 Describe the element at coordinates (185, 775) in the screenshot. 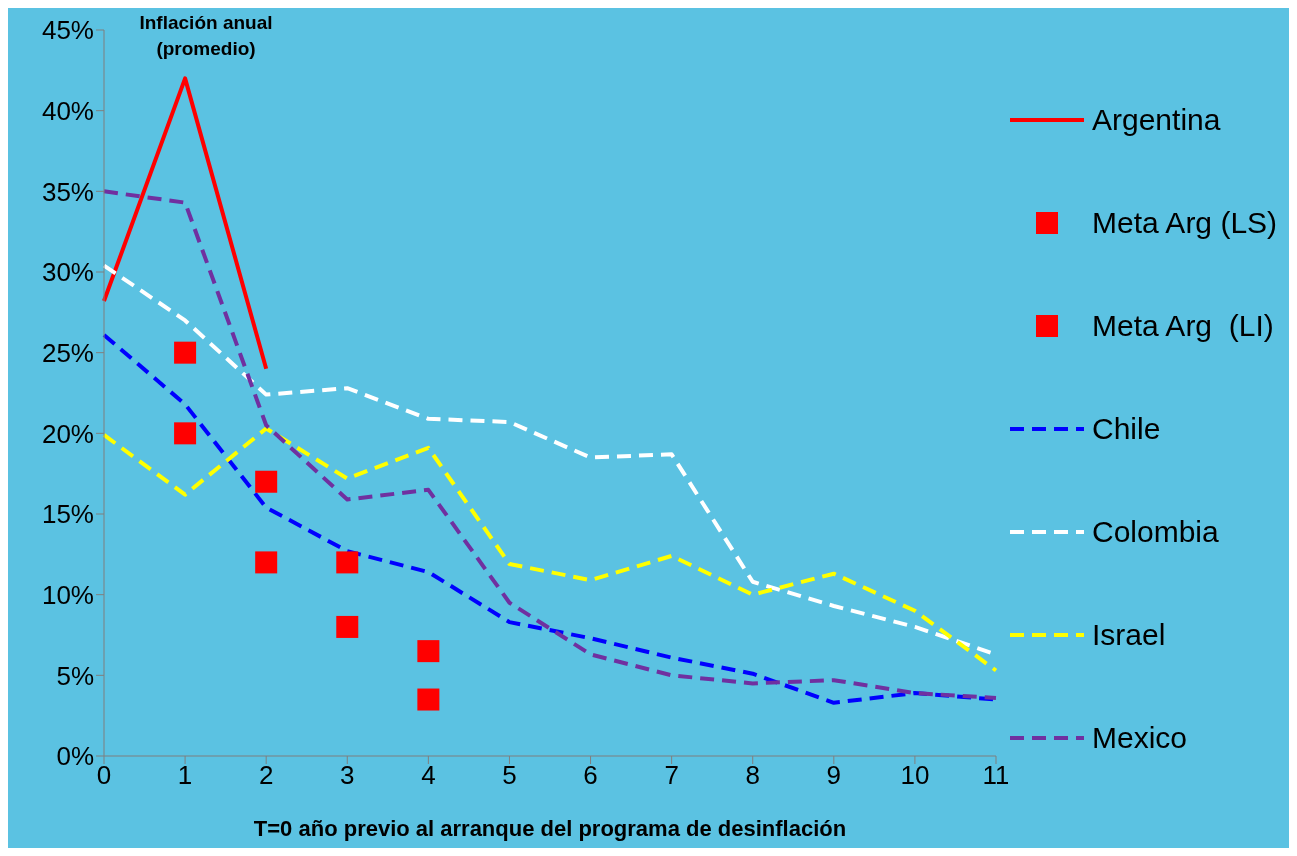

I see `x-tick-label: 1` at that location.